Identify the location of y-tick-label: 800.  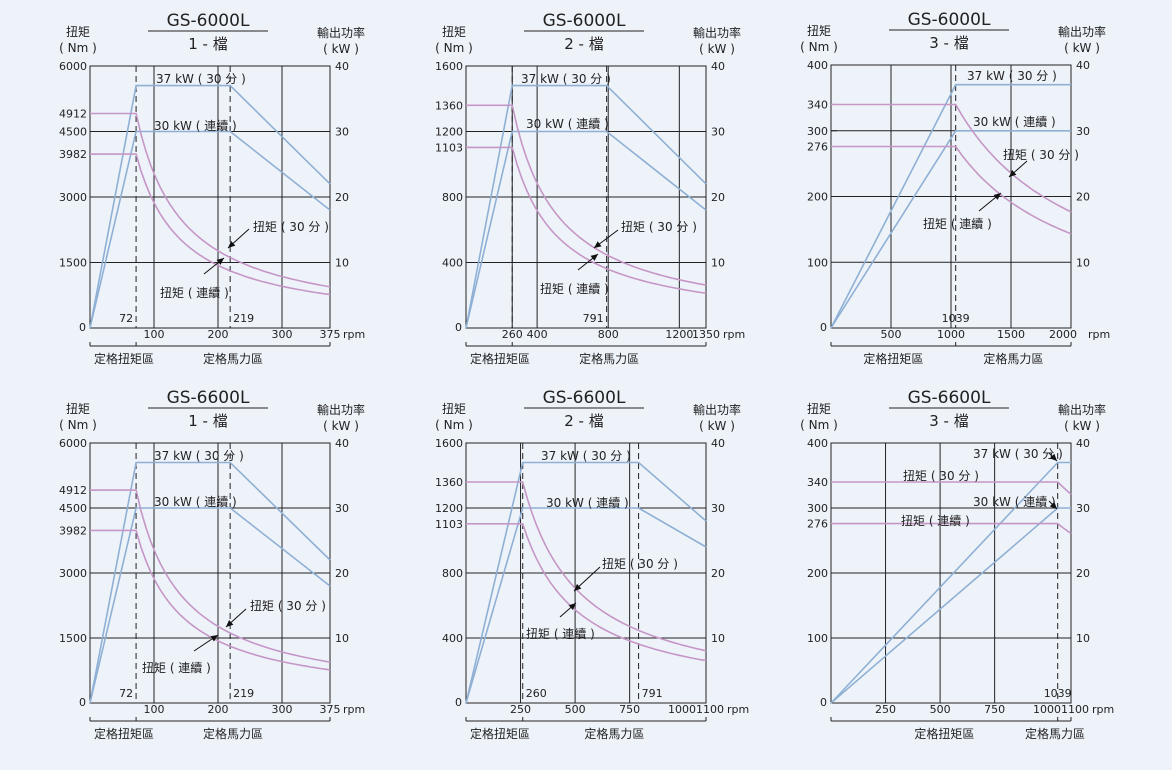
(452, 573).